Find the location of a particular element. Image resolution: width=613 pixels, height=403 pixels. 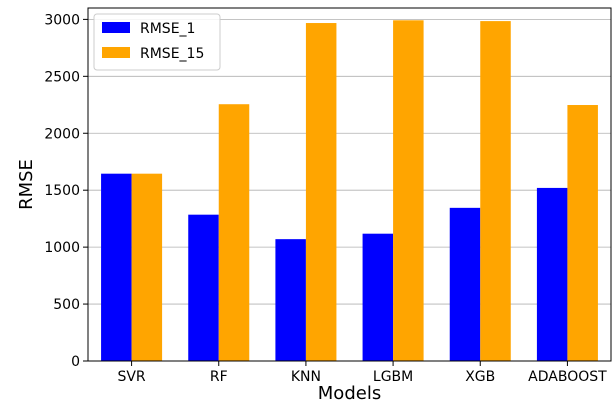

x-axis-ticks: SVR RF KNN LGBM XGB ADABOOST is located at coordinates (362, 373).